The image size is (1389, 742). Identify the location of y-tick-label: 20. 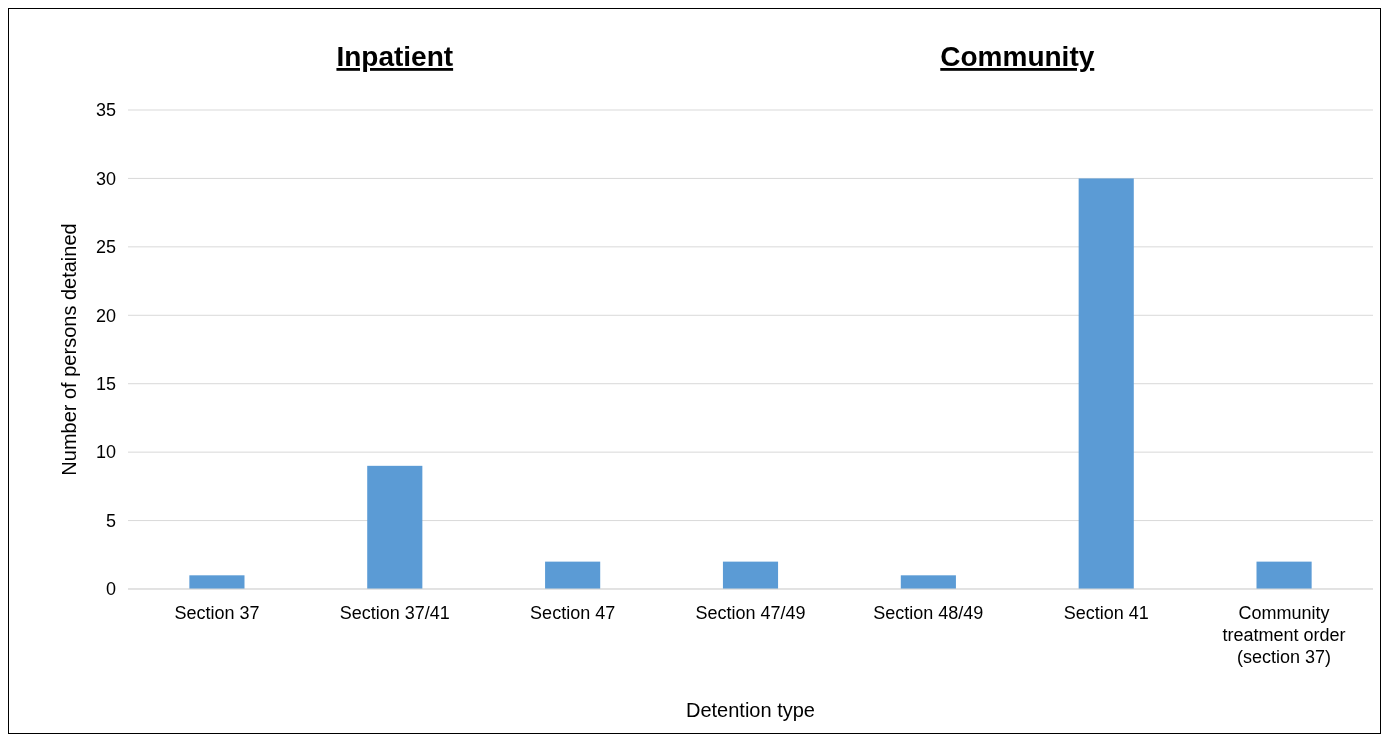
(105, 315).